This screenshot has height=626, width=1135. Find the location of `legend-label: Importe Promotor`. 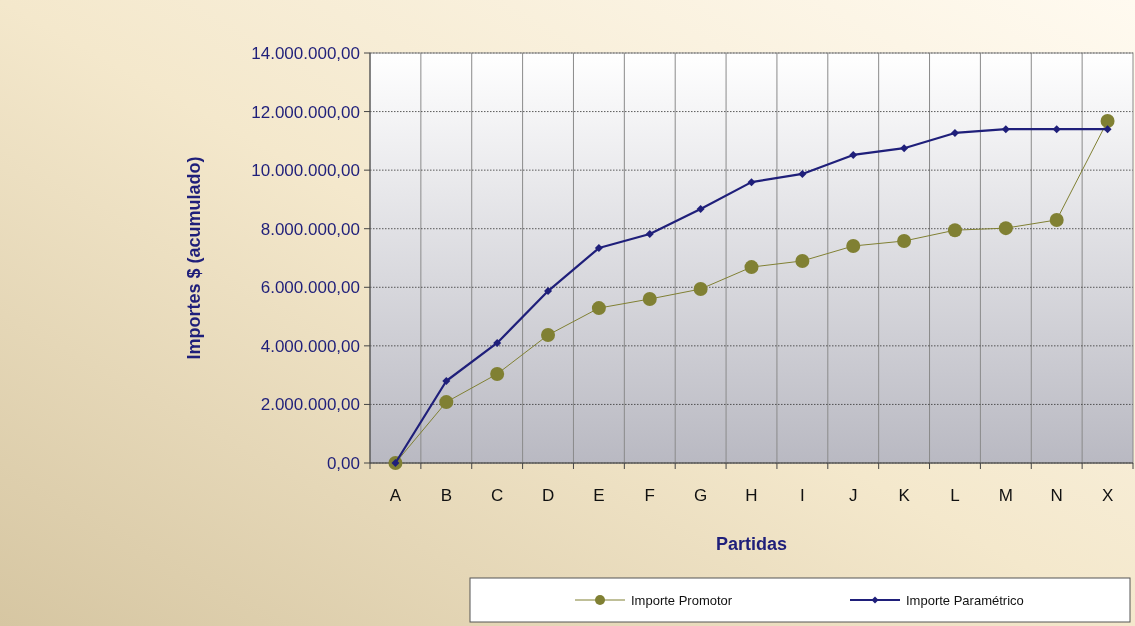

legend-label: Importe Promotor is located at coordinates (682, 600).